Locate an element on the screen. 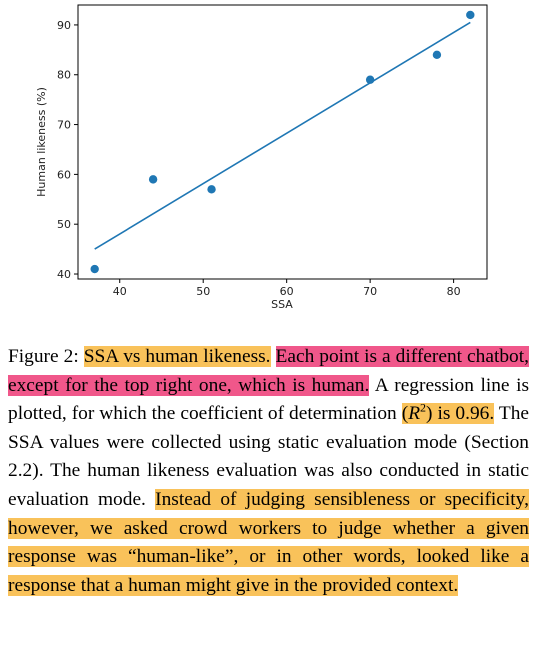 The height and width of the screenshot is (661, 537). y-tick-label: 50 is located at coordinates (64, 224).